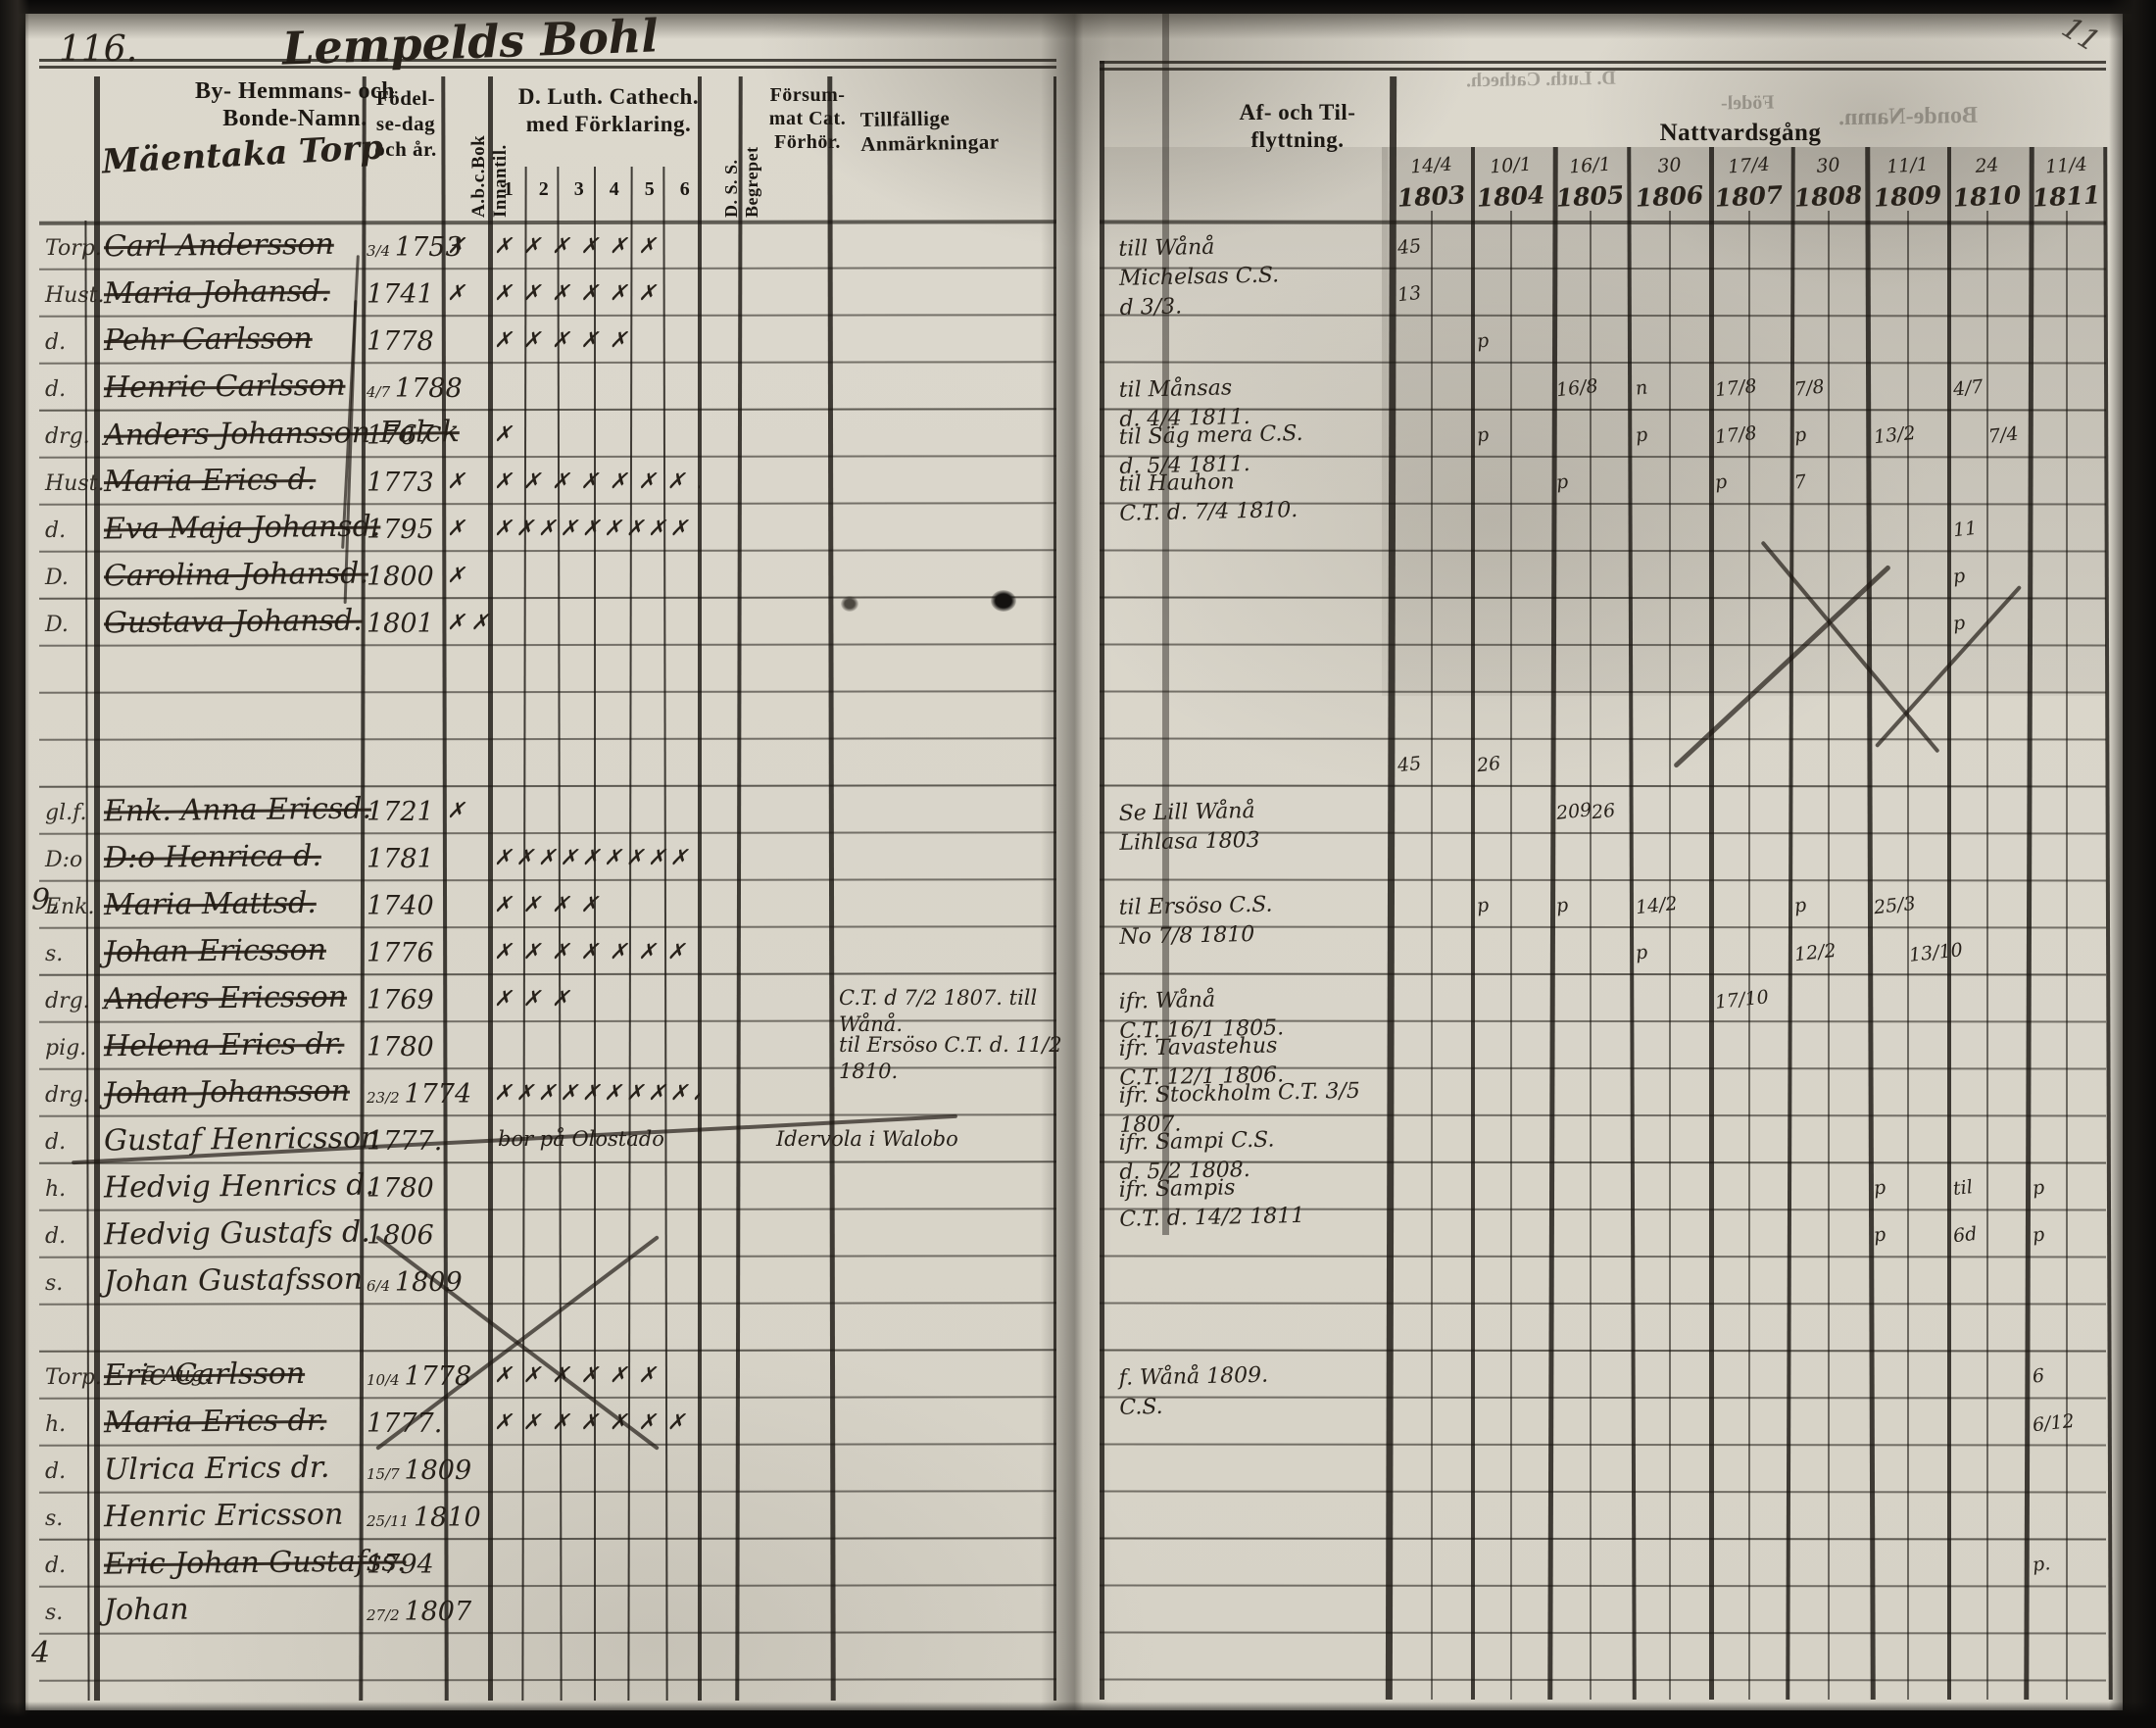  I want to click on communion-mark: 6, so click(2039, 1376).